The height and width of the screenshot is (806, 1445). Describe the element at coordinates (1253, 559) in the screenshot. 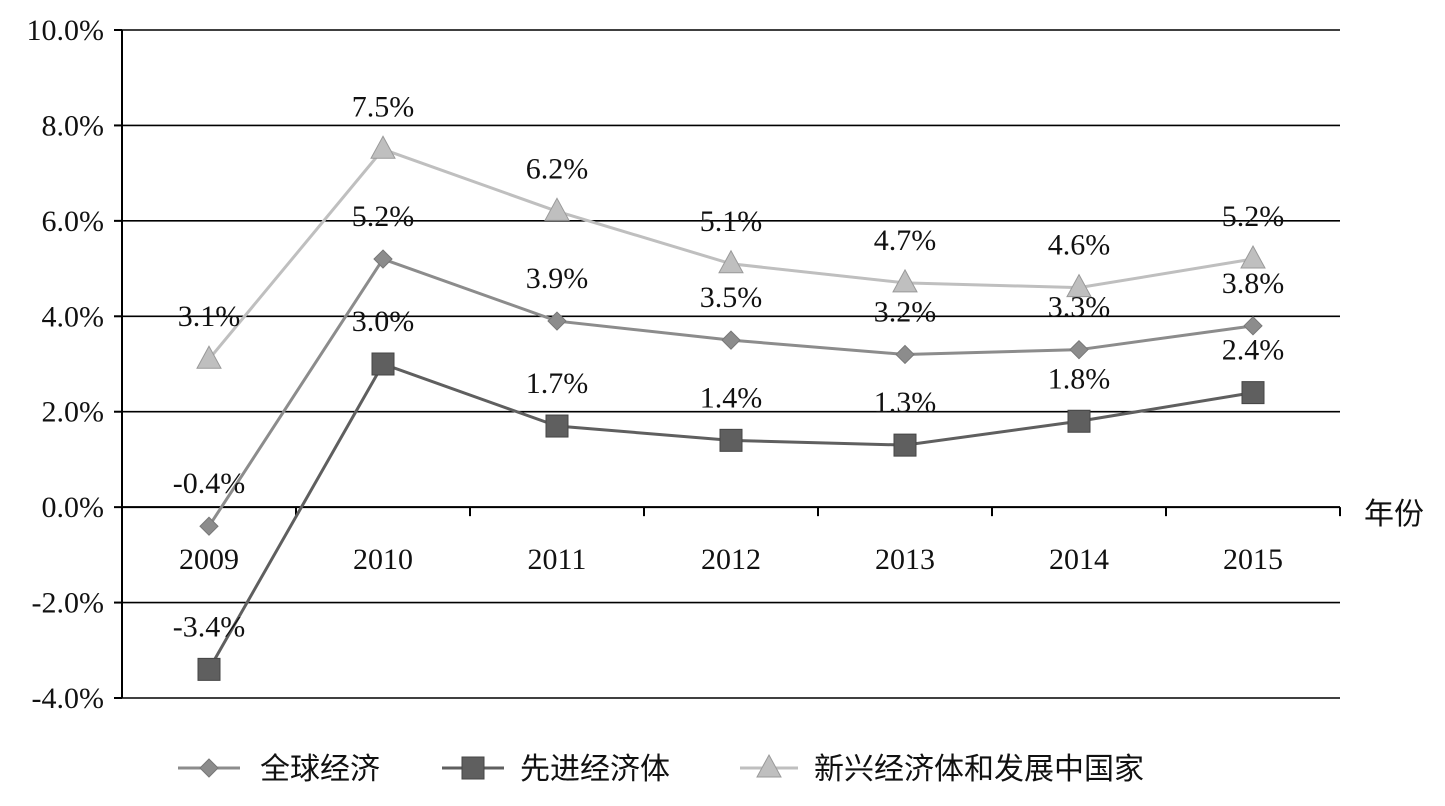

I see `x-tick-label: 2015` at that location.